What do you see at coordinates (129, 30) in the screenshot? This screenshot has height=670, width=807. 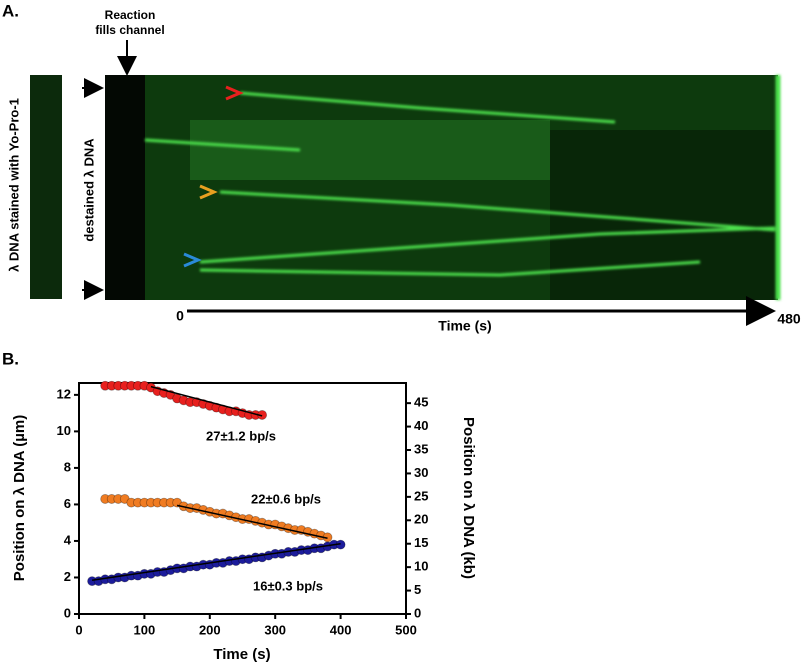 I see `annotation: fills channel` at bounding box center [129, 30].